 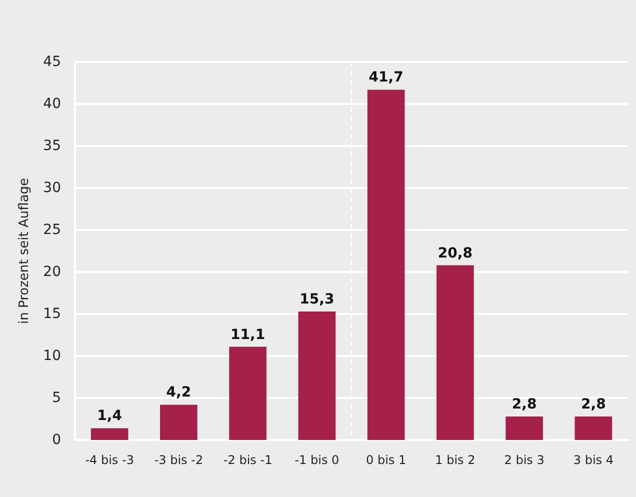 I want to click on x-tick-label: 1 bis 2, so click(x=455, y=460).